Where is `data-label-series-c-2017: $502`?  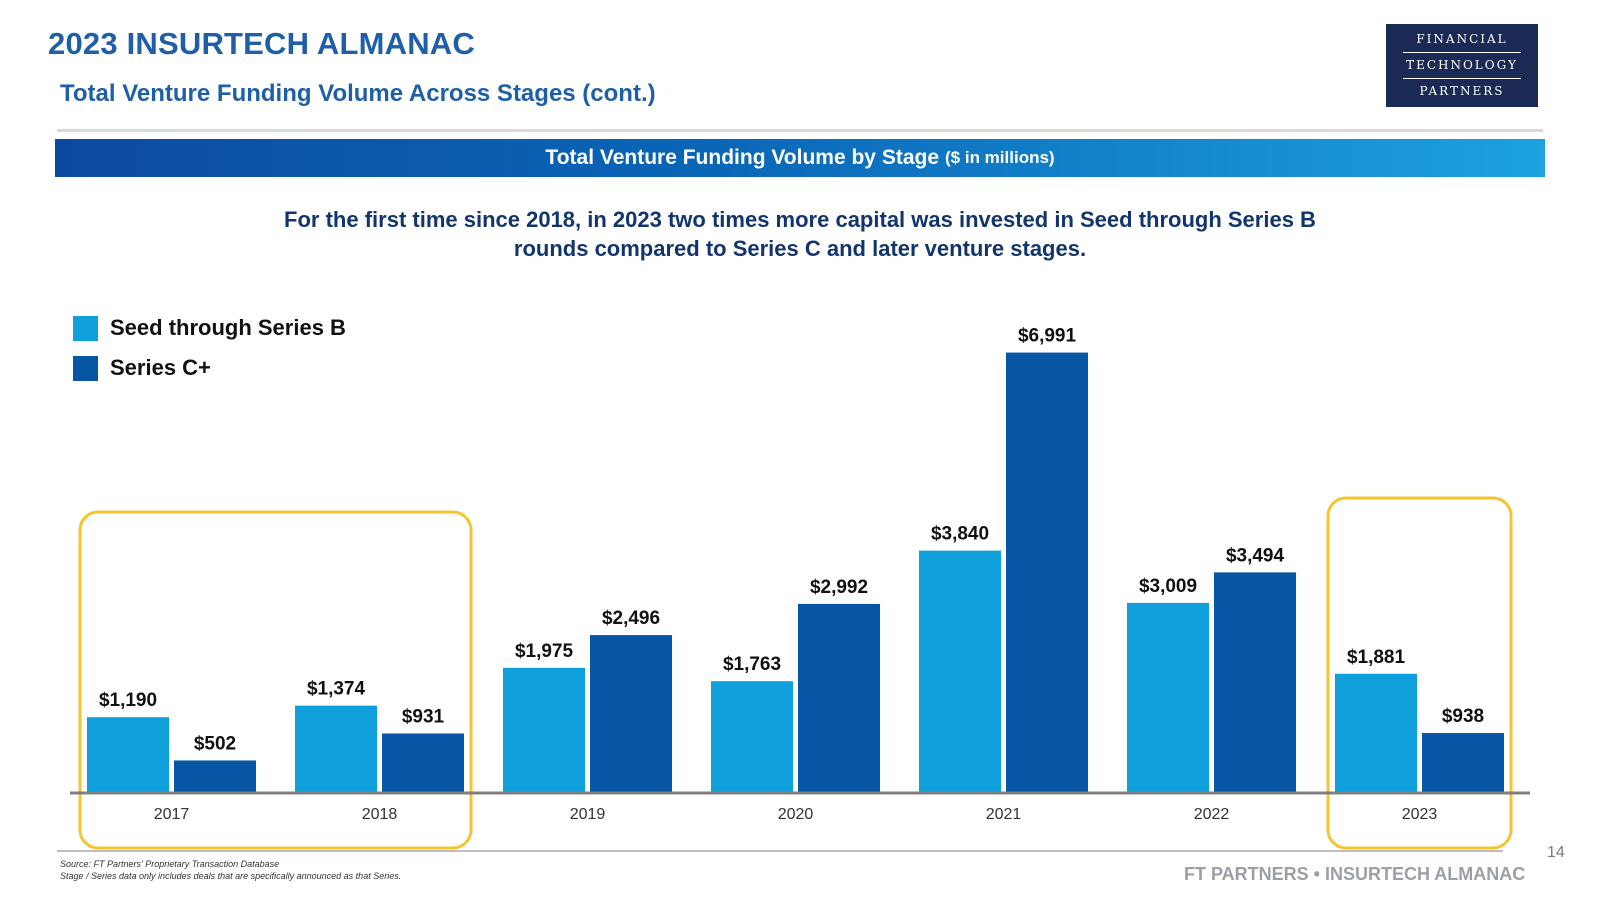
data-label-series-c-2017: $502 is located at coordinates (215, 743).